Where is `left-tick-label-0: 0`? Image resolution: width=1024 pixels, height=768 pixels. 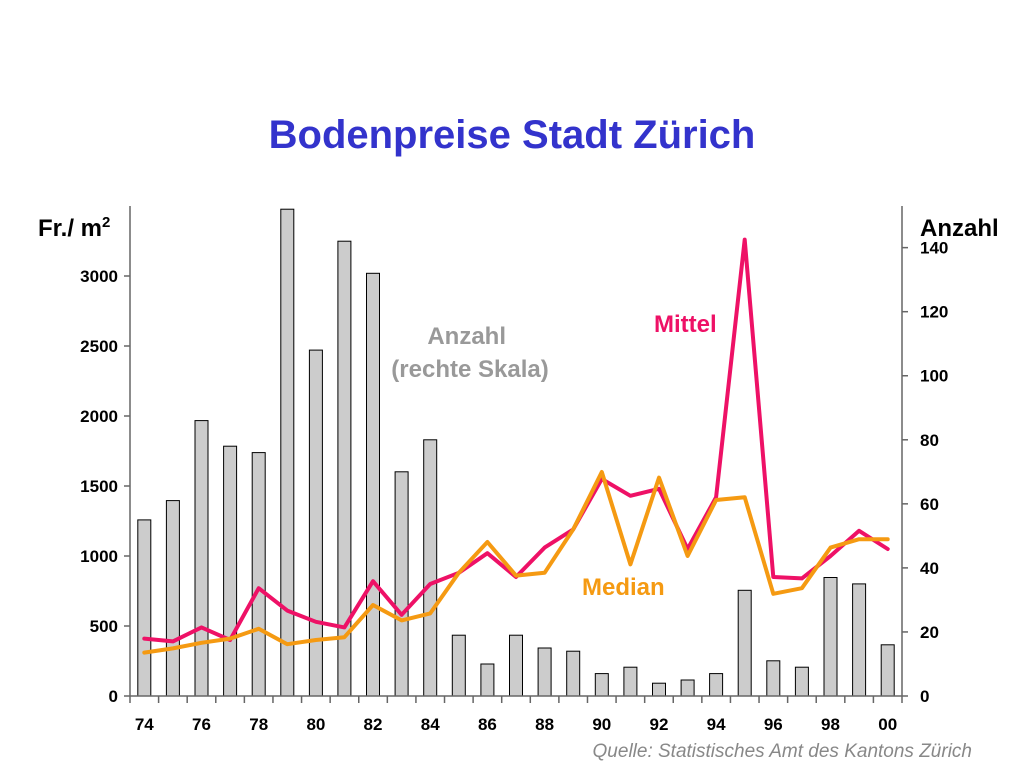
left-tick-label-0: 0 is located at coordinates (113, 696).